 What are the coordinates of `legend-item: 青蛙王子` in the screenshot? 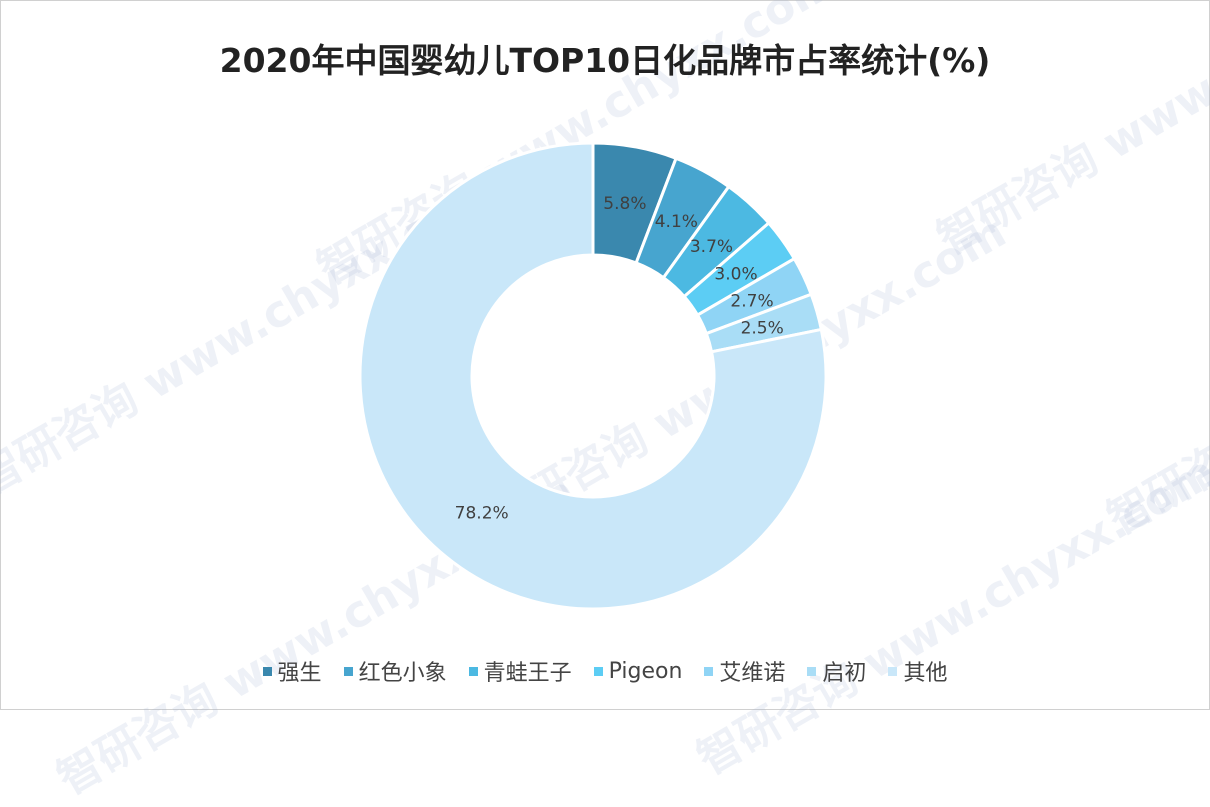 It's located at (520, 671).